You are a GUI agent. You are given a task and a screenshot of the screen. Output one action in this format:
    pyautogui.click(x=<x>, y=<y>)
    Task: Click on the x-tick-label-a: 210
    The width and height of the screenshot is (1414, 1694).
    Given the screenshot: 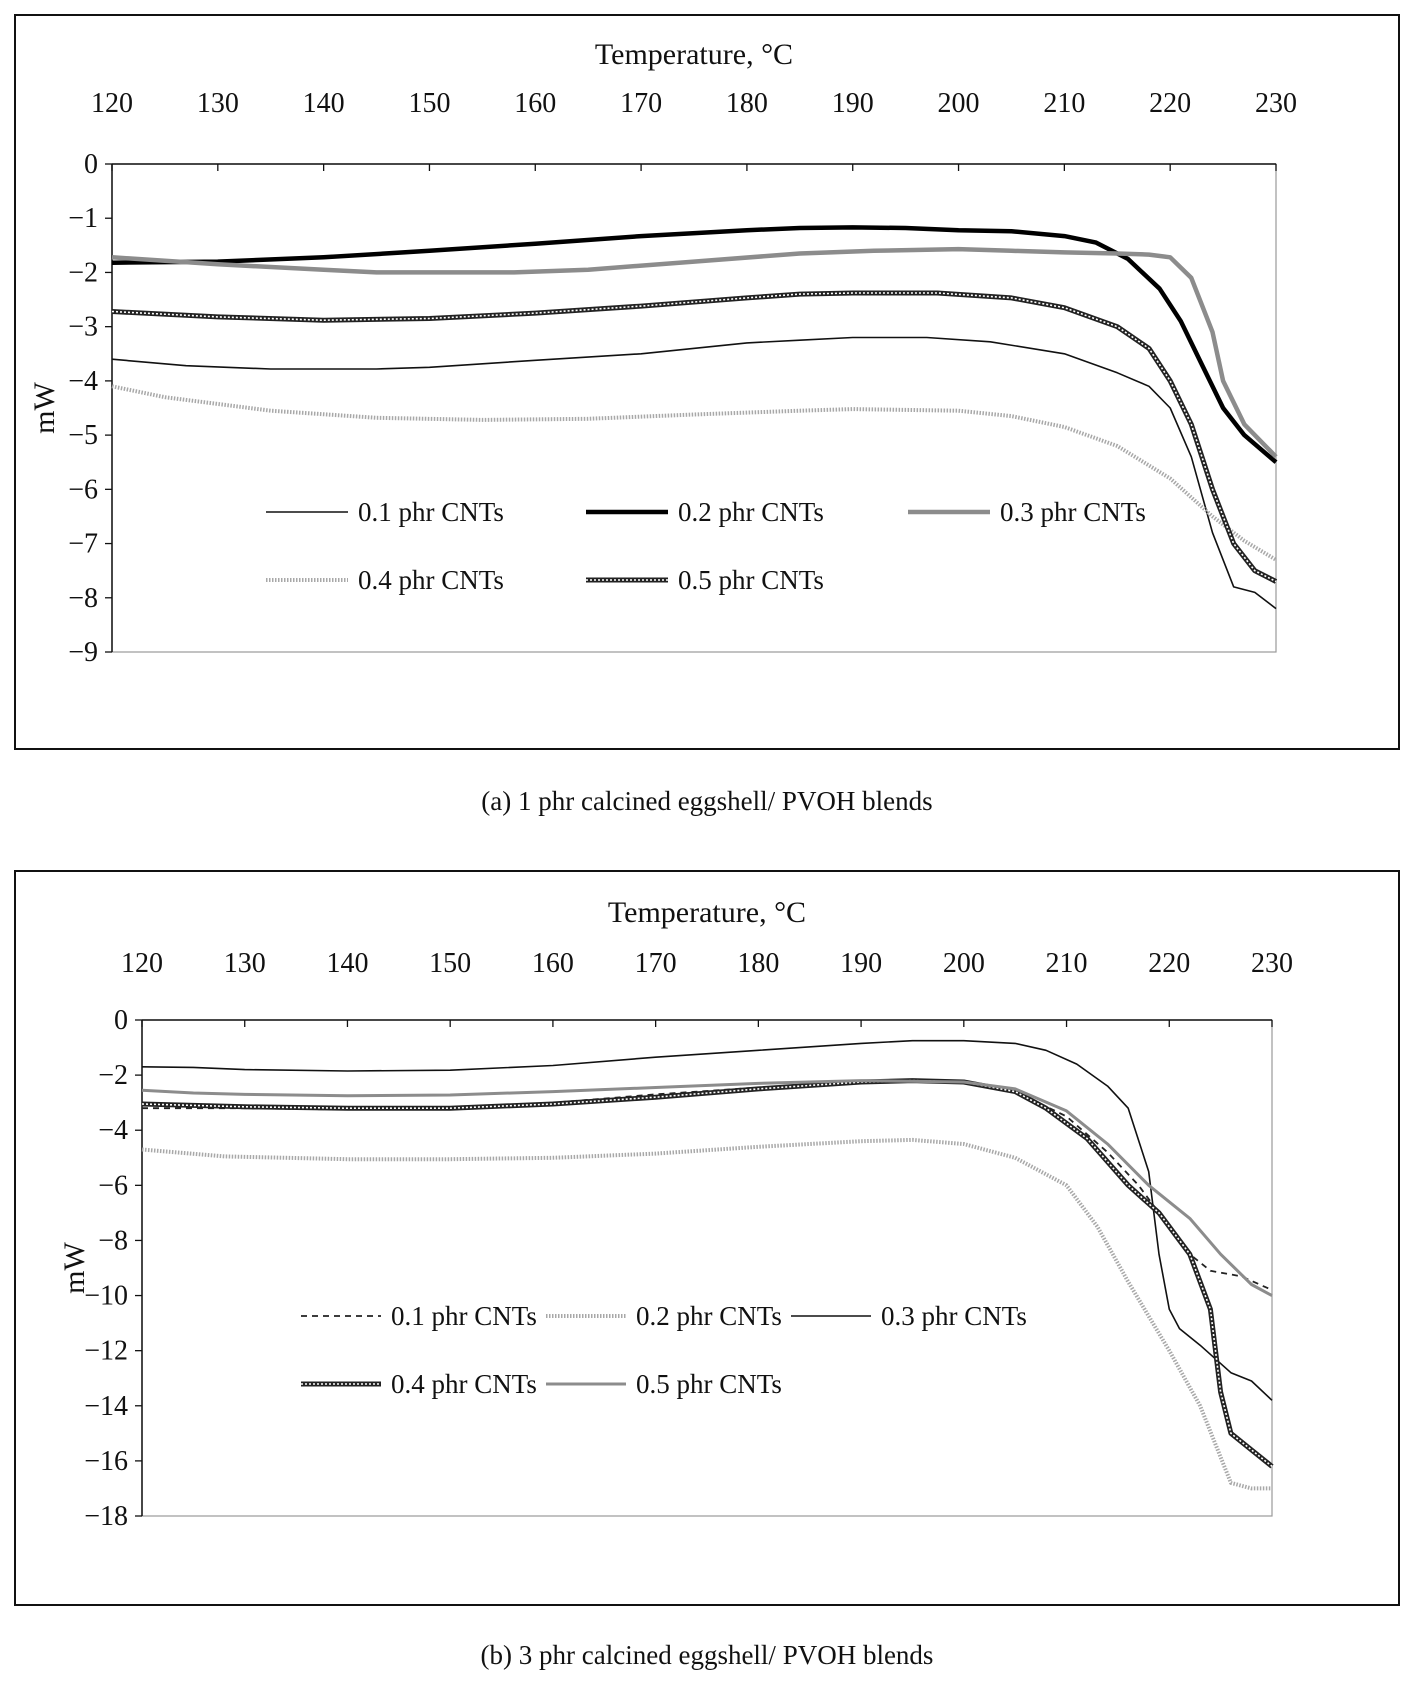 What is the action you would take?
    pyautogui.click(x=1064, y=103)
    